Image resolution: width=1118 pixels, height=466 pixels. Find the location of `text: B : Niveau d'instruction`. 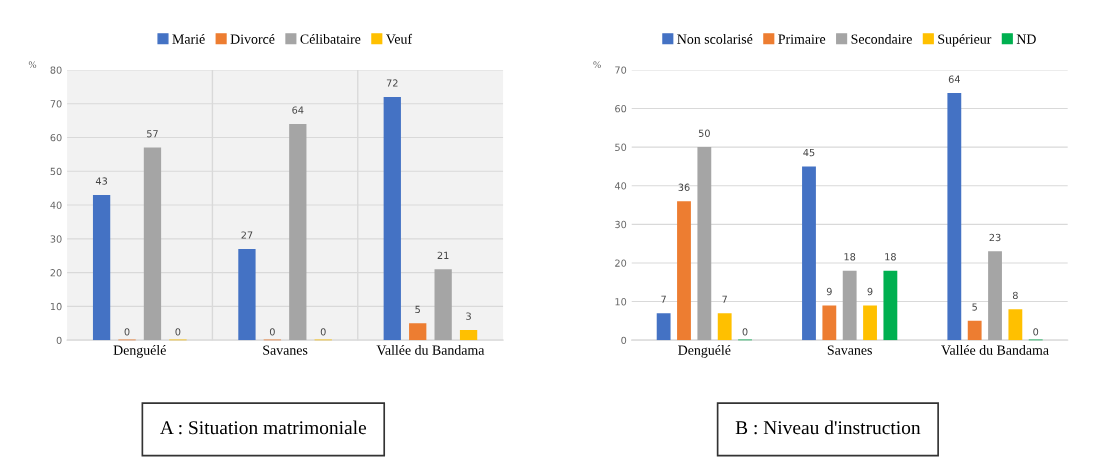

text: B : Niveau d'instruction is located at coordinates (828, 427).